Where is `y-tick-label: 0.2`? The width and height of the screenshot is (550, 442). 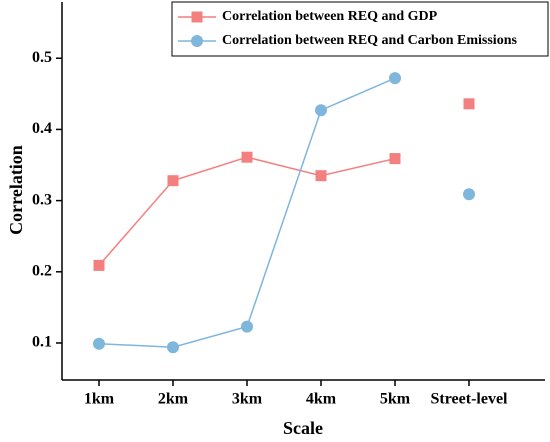
y-tick-label: 0.2 is located at coordinates (42, 270).